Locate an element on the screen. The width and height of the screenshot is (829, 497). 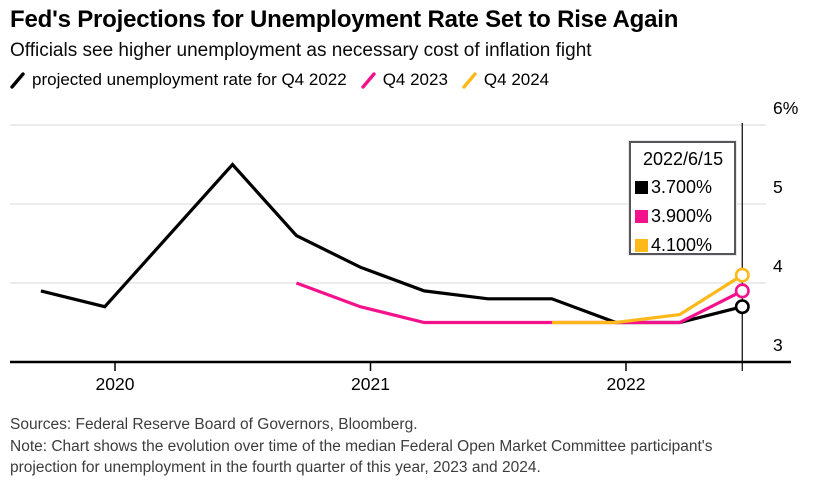
legend-label: Q4 2024 is located at coordinates (516, 79).